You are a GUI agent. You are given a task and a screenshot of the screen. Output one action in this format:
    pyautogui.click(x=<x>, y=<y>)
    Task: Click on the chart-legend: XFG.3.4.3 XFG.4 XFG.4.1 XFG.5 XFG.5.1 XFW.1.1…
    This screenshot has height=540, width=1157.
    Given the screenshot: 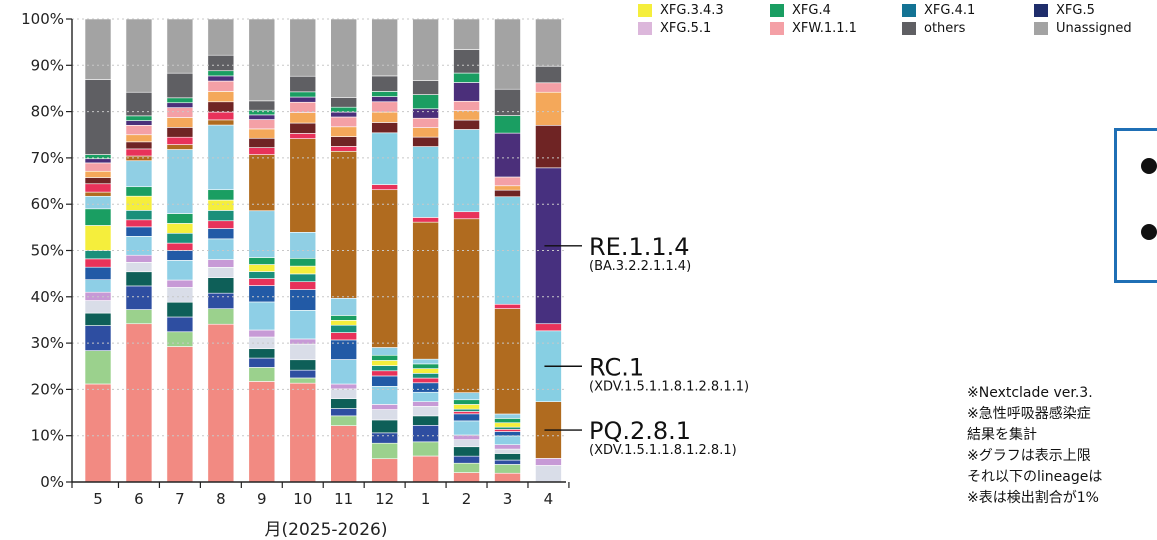 What is the action you would take?
    pyautogui.click(x=897, y=19)
    